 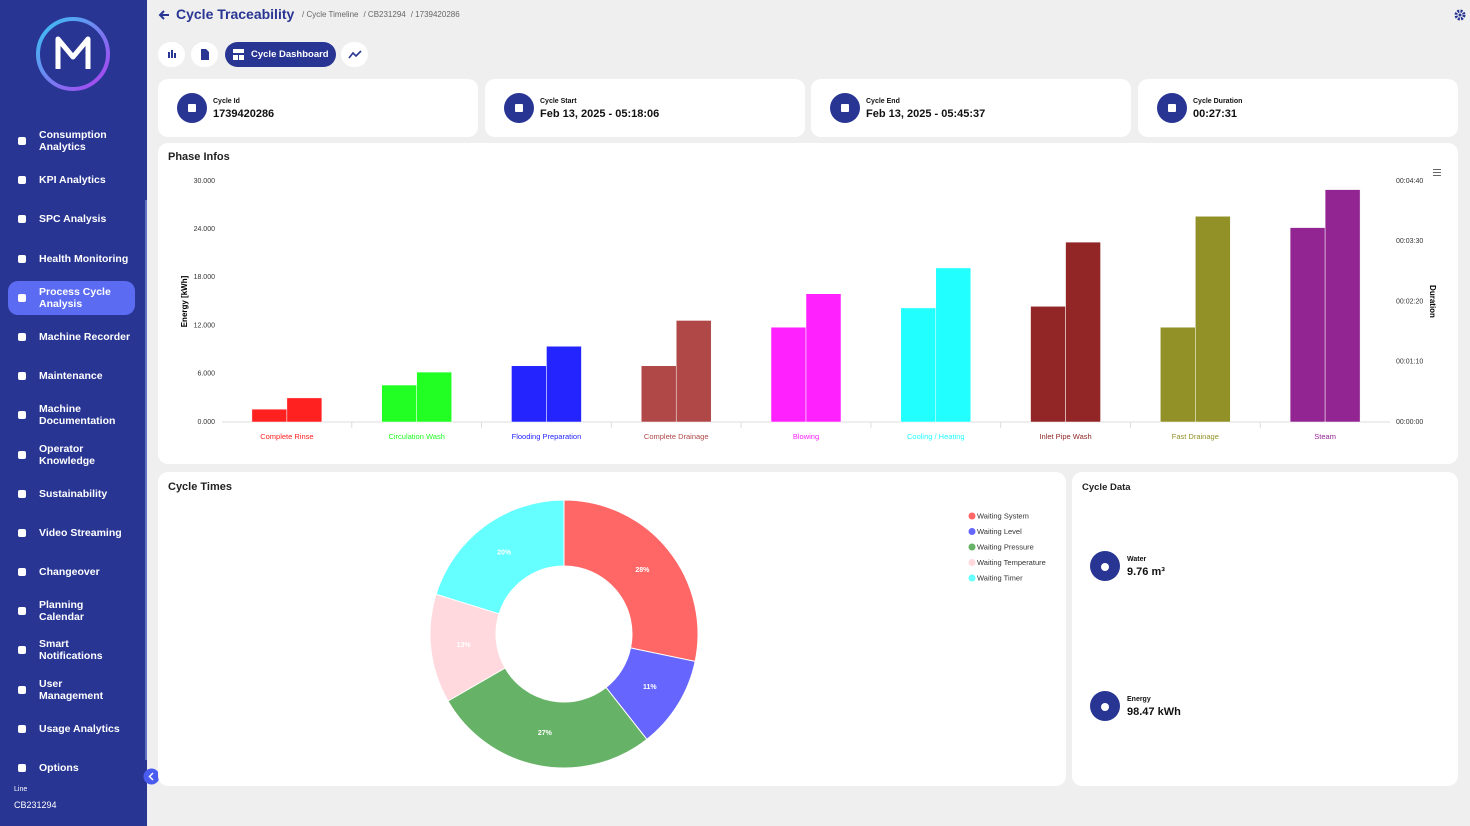 What do you see at coordinates (80, 532) in the screenshot?
I see `nav-label: Video Streaming` at bounding box center [80, 532].